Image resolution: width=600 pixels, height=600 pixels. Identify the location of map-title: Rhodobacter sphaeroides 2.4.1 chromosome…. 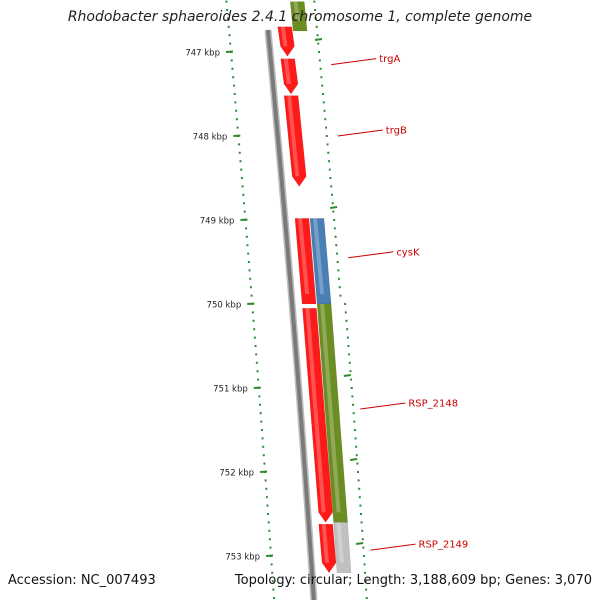
(300, 17).